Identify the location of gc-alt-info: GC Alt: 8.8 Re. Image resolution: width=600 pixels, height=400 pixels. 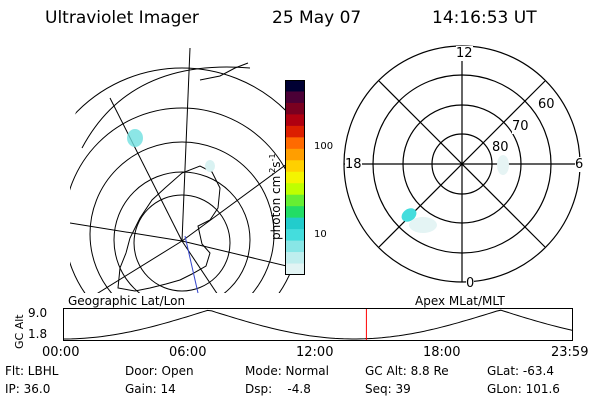
(407, 371).